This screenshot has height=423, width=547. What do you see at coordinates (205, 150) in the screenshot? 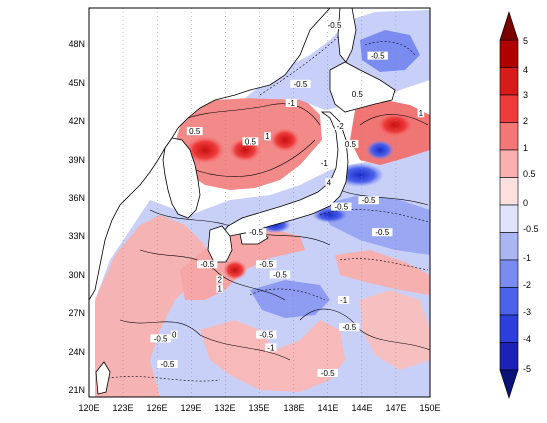
I see `strong-warm-core-korea` at bounding box center [205, 150].